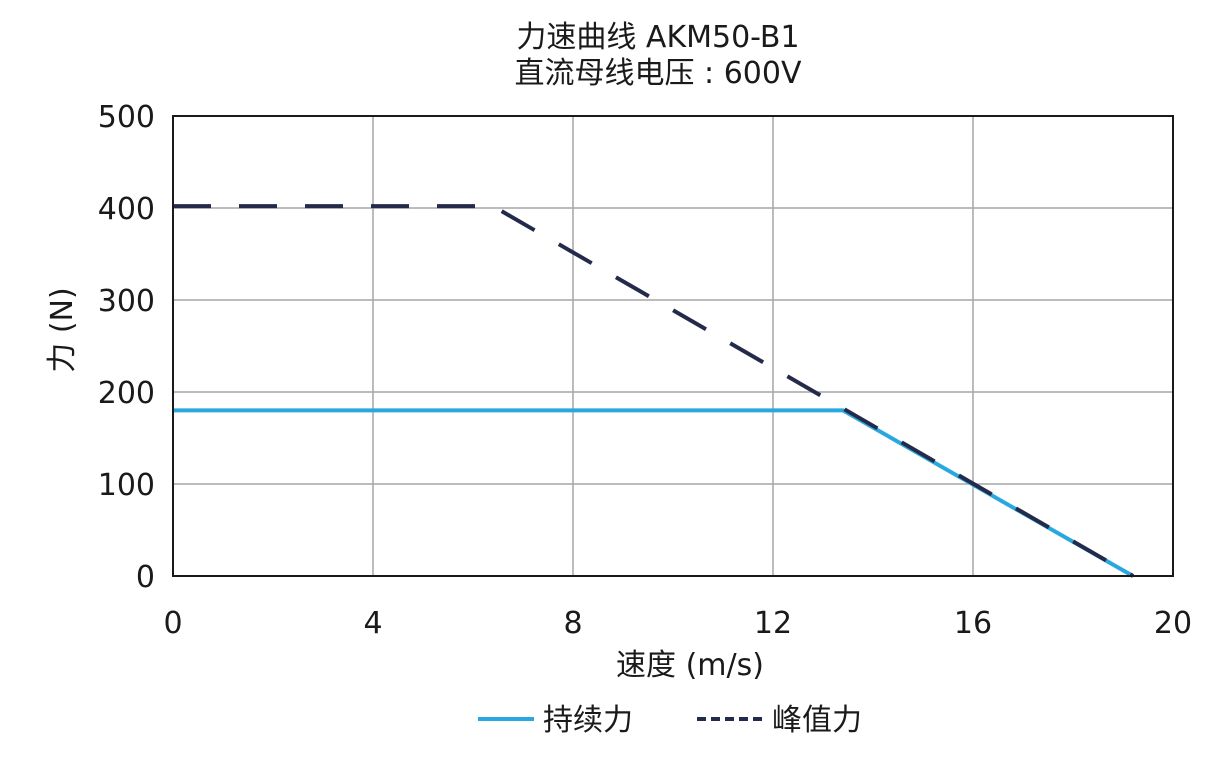  What do you see at coordinates (657, 37) in the screenshot?
I see `chart-title: 力速曲线 AKM50-B1` at bounding box center [657, 37].